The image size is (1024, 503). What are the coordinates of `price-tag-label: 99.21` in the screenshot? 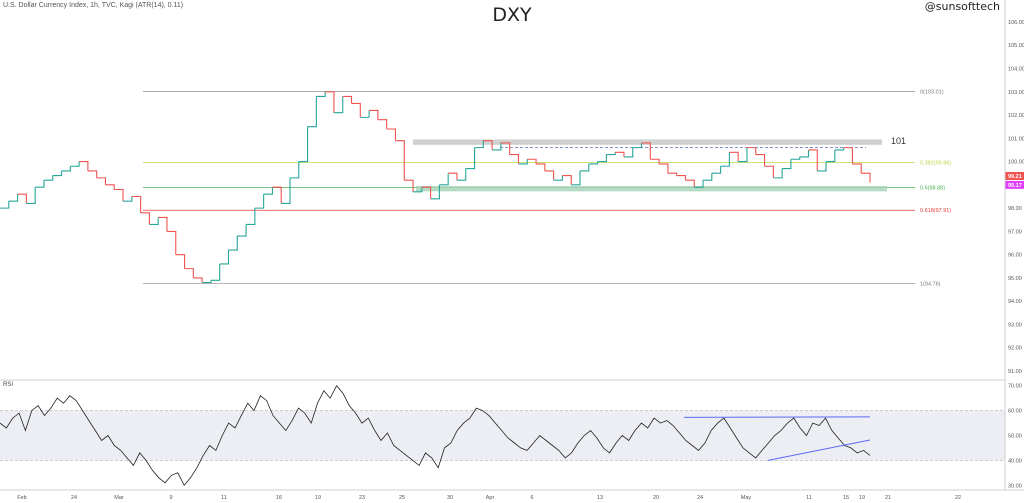 It's located at (1015, 177).